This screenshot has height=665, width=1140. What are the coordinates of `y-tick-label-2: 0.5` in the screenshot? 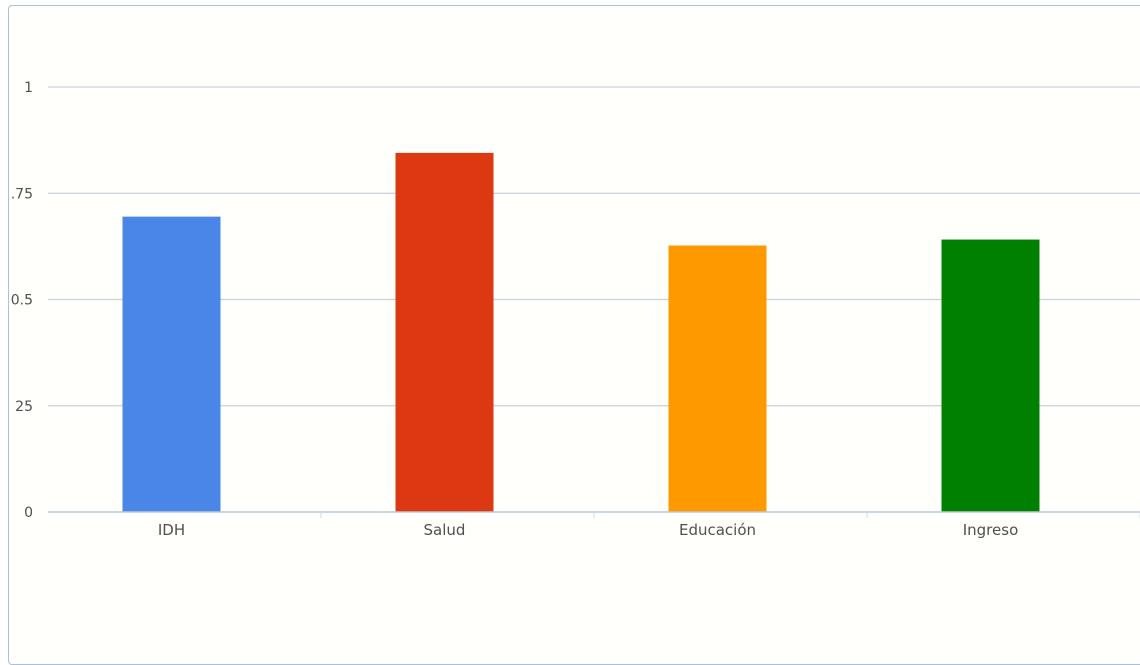 It's located at (22, 301).